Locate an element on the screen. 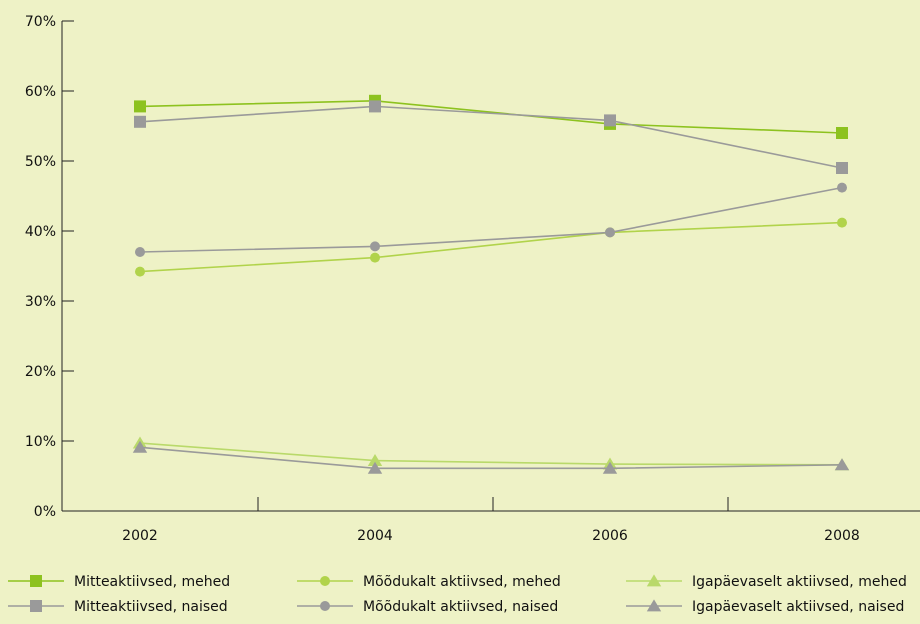 This screenshot has width=920, height=624. y-tick-label: 30% is located at coordinates (40, 302).